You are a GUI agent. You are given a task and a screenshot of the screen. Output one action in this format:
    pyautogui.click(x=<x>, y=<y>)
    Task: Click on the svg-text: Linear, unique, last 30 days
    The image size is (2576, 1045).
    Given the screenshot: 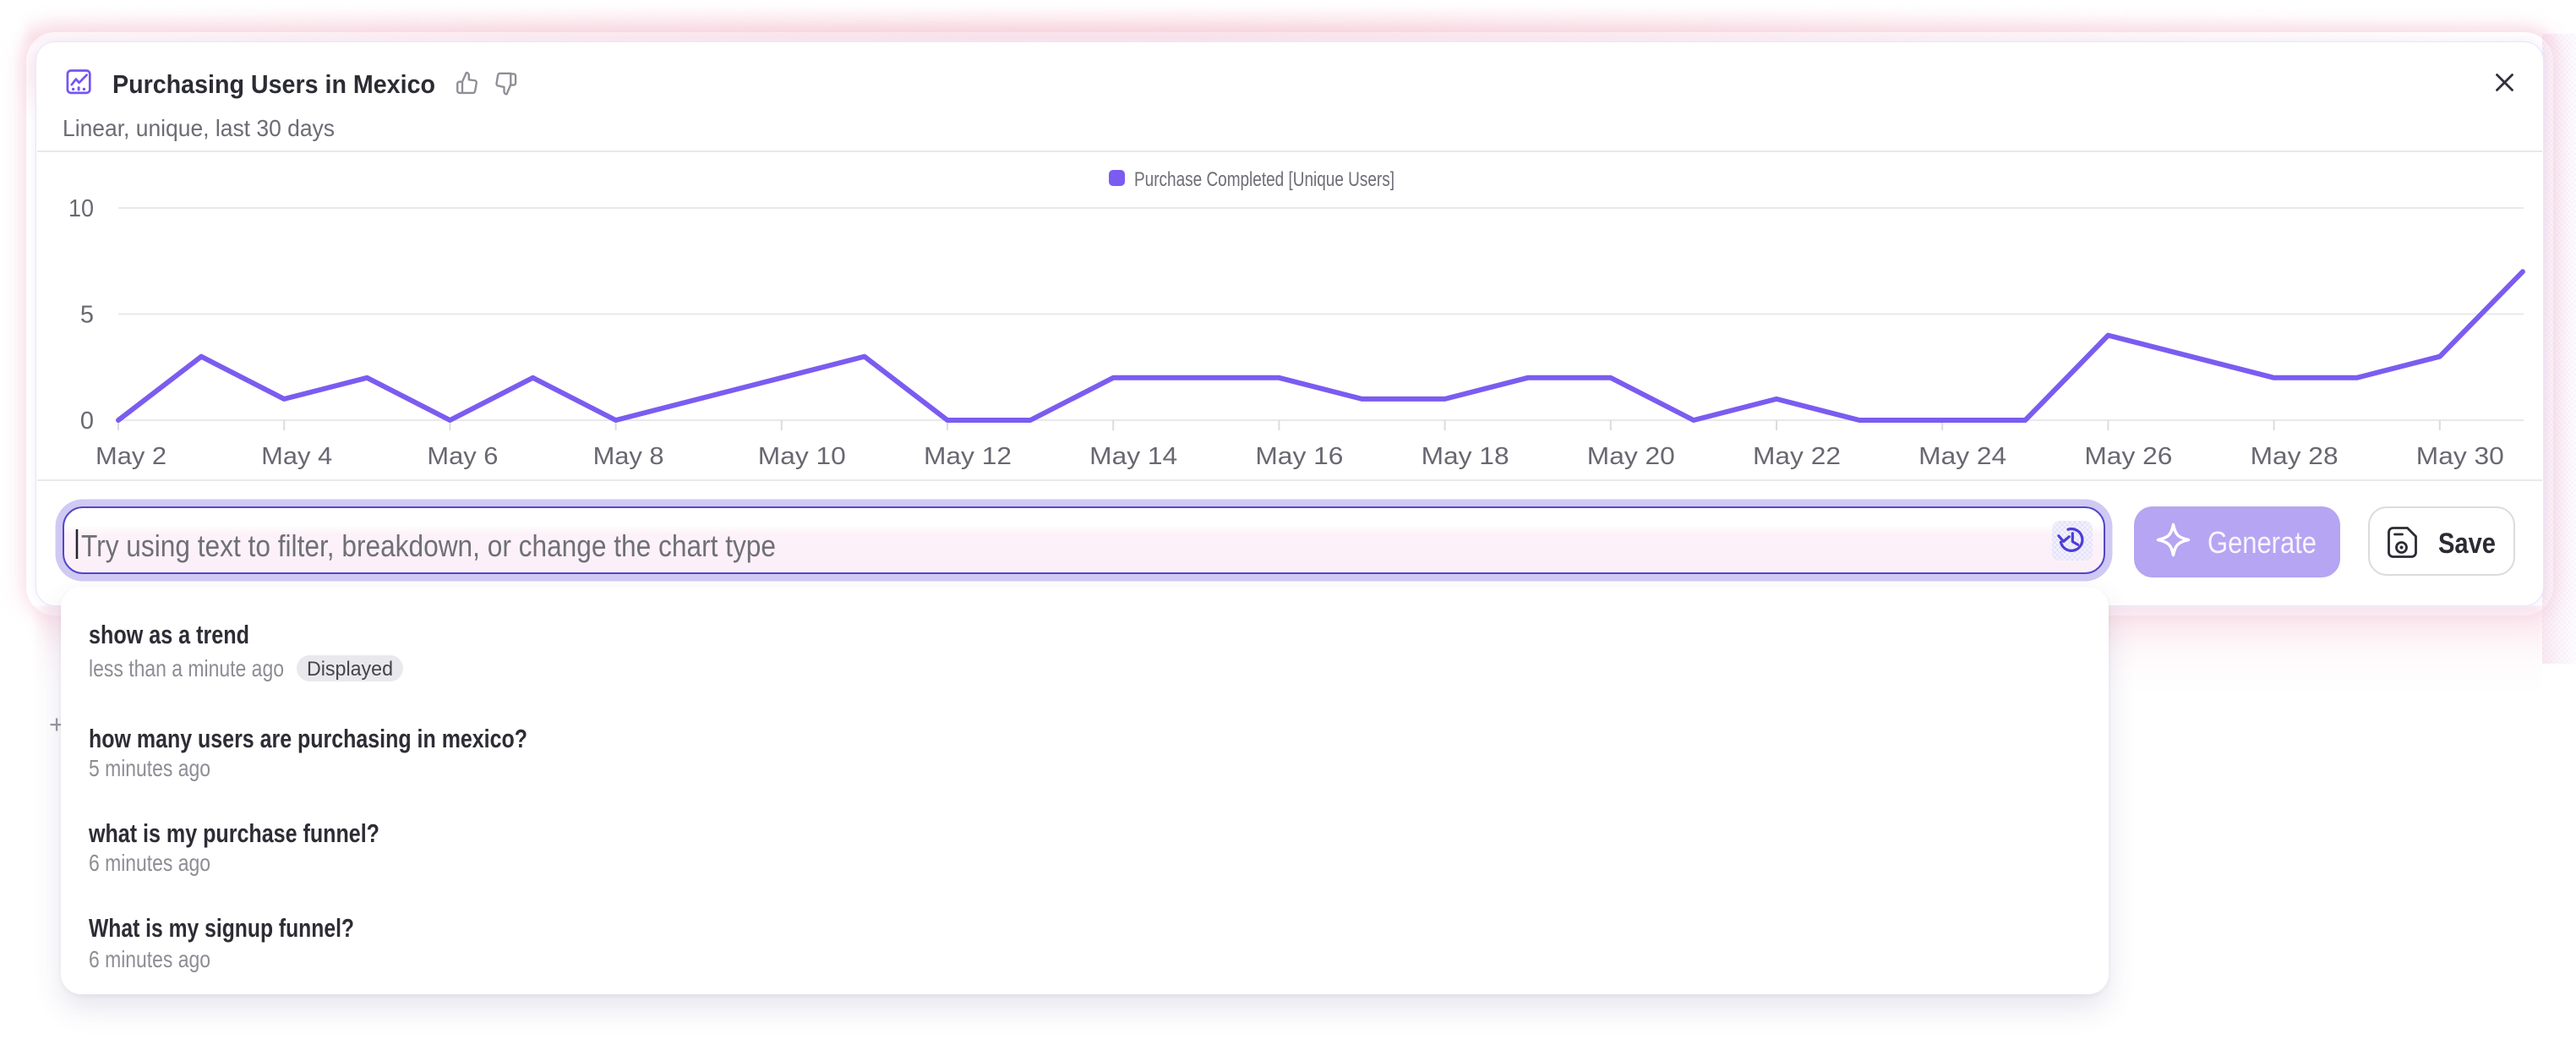 What is the action you would take?
    pyautogui.click(x=199, y=128)
    